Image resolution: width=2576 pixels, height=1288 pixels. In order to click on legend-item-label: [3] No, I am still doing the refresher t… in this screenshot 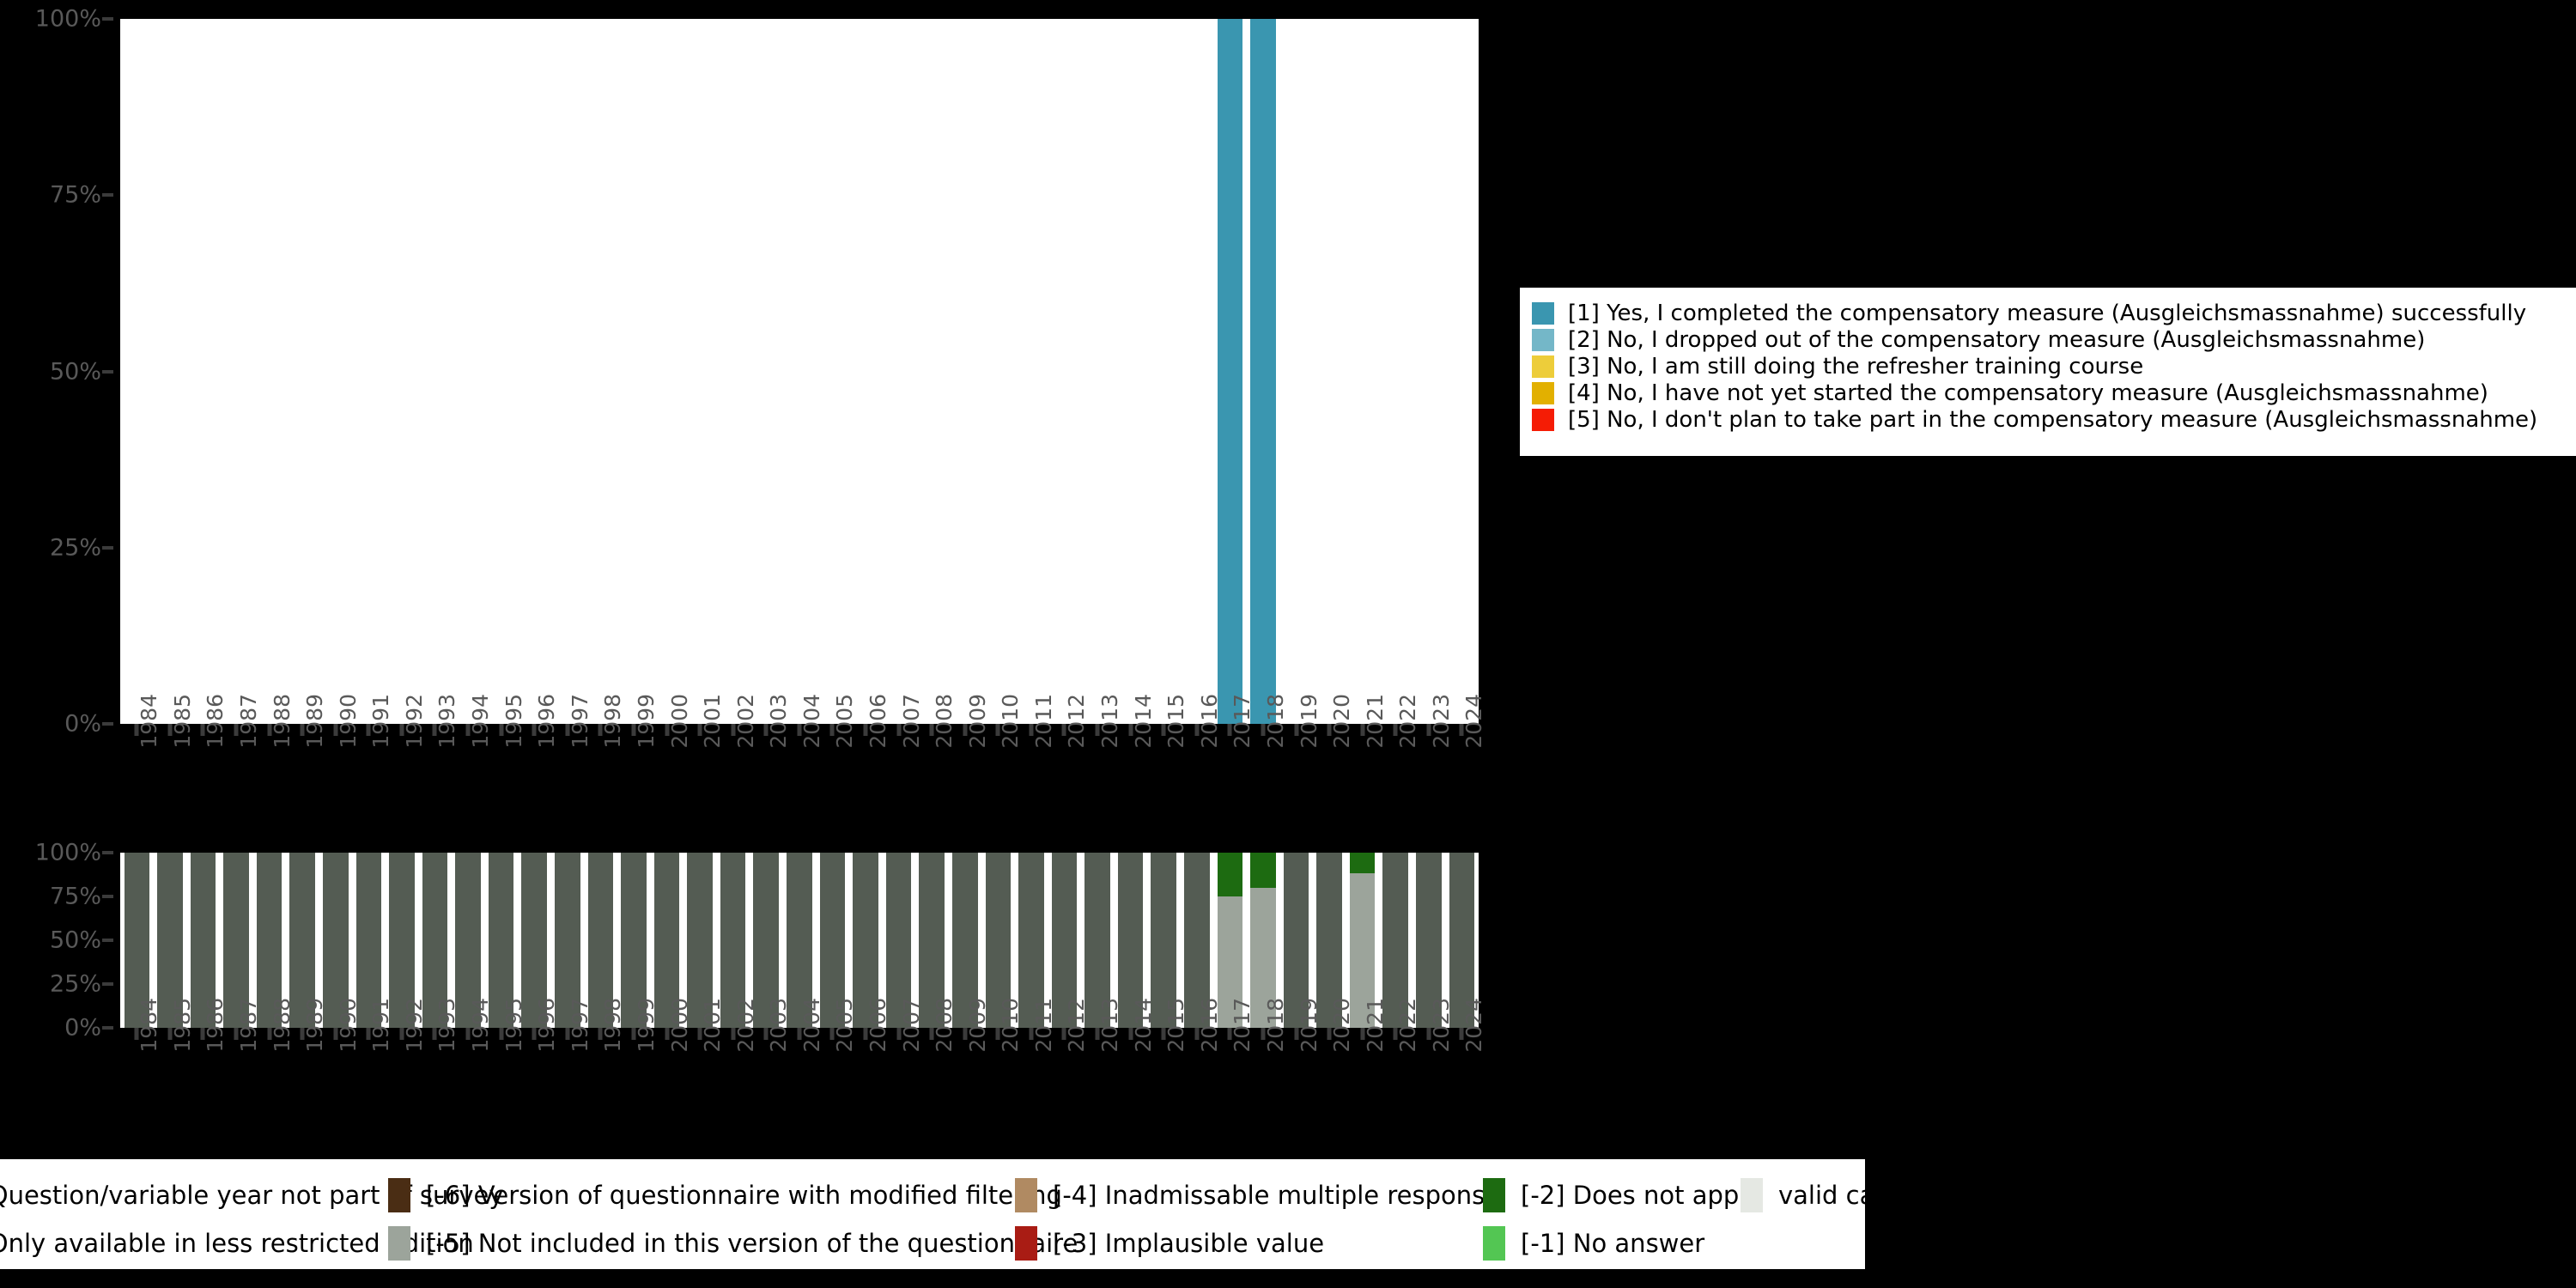, I will do `click(1856, 366)`.